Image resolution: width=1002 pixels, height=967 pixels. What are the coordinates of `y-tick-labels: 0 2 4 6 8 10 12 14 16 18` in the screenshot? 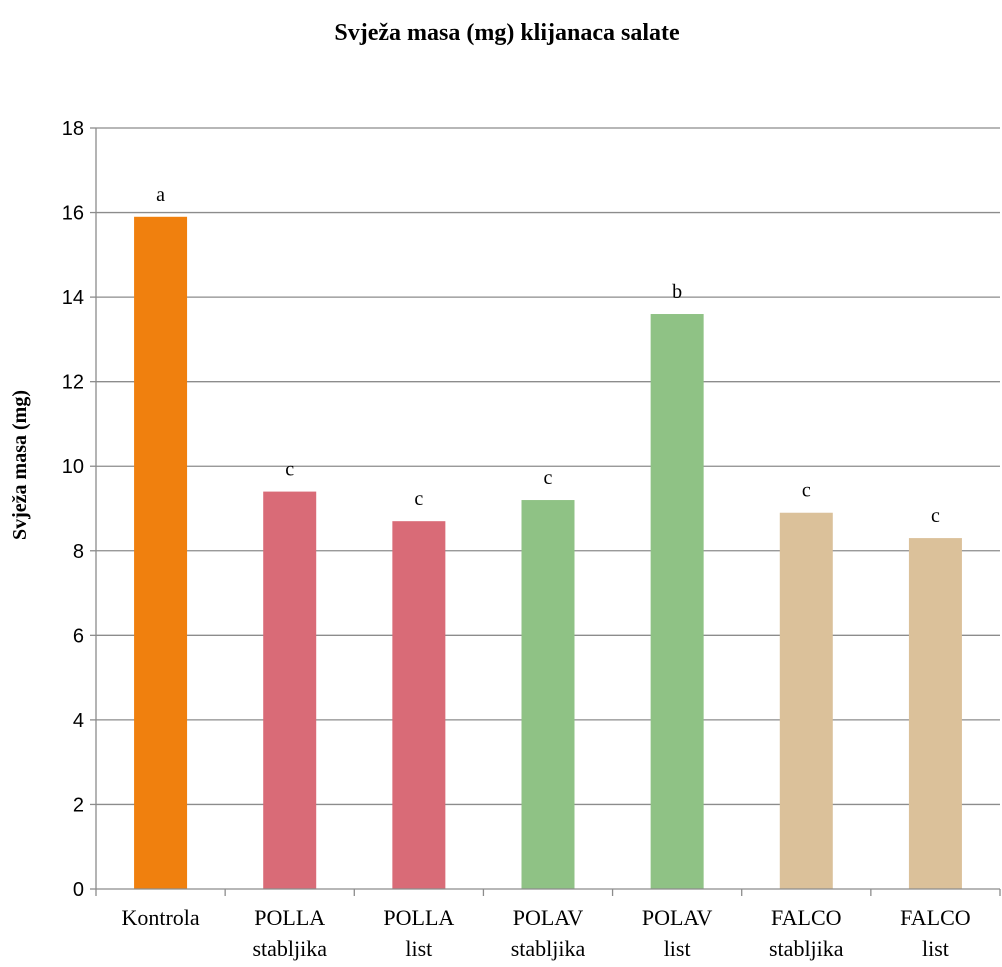 It's located at (73, 509).